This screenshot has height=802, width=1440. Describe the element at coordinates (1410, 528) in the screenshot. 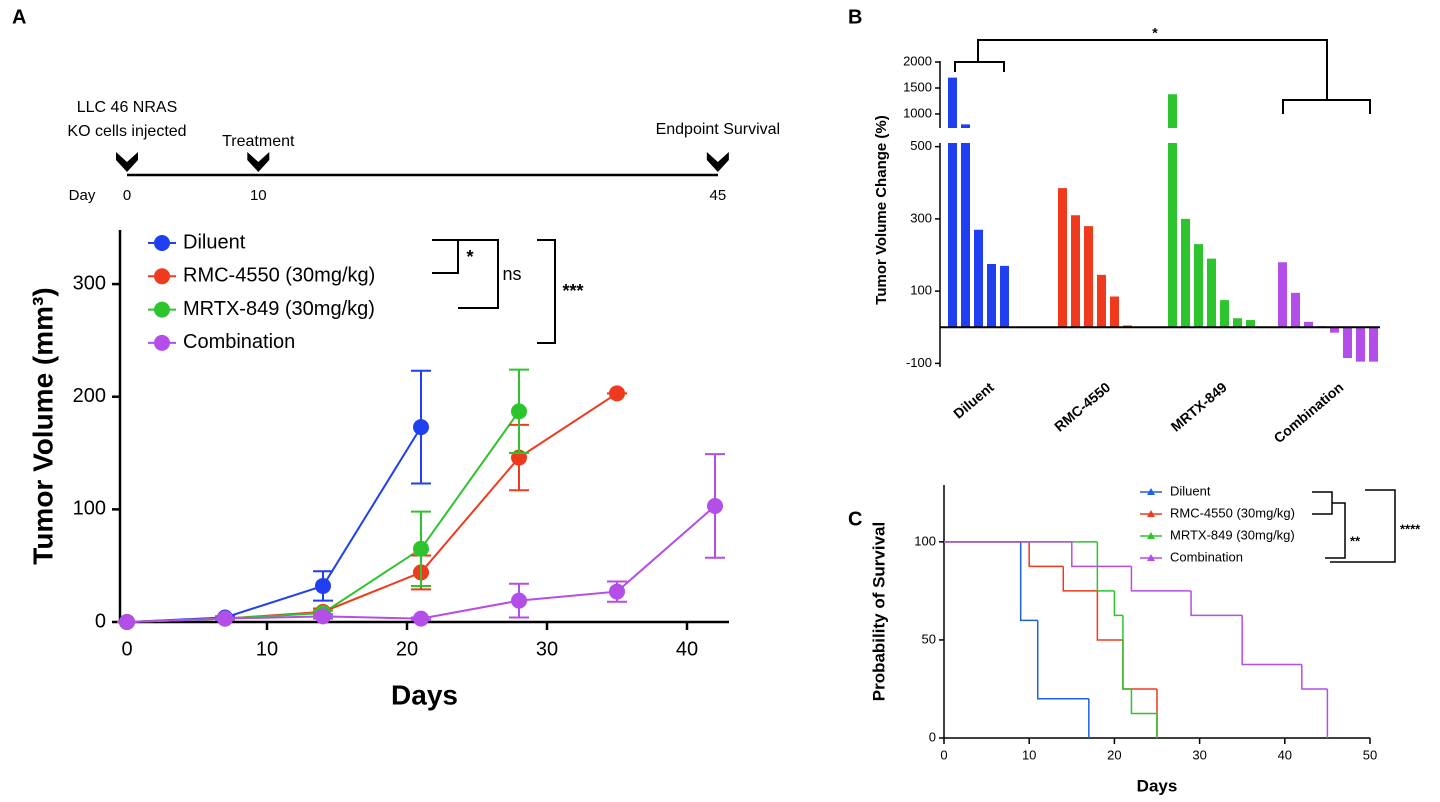

I see `significance-label: ****` at that location.